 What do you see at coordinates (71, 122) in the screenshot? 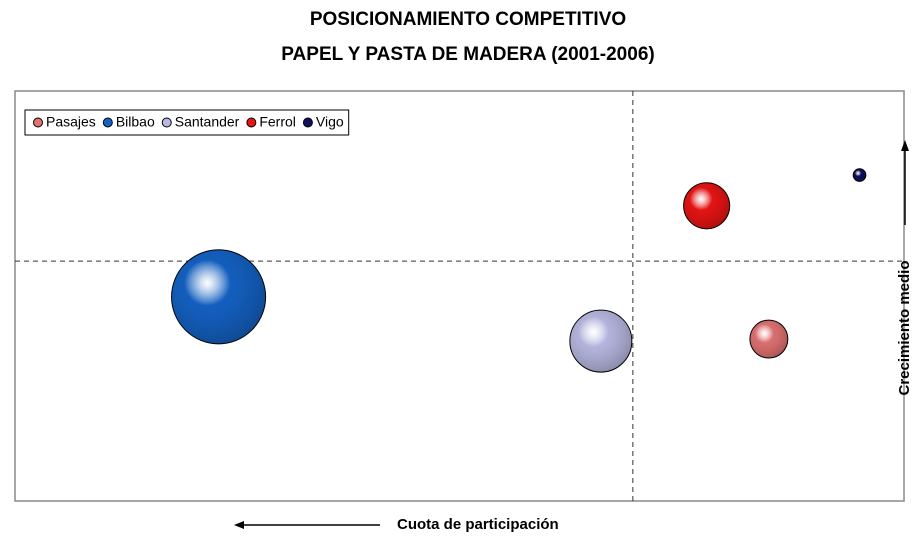
I see `legend-label: Pasajes` at bounding box center [71, 122].